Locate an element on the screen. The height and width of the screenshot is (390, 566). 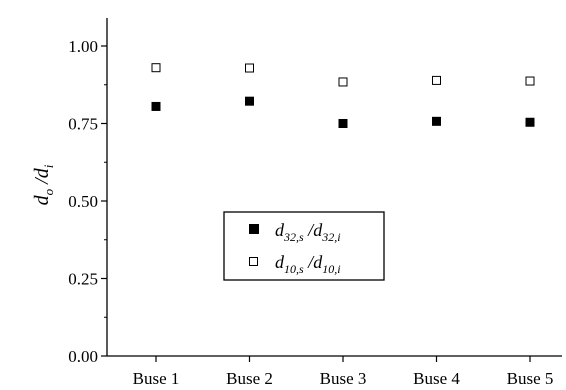
legend: d32,s /d32,i d10,s /d10,i is located at coordinates (304, 246).